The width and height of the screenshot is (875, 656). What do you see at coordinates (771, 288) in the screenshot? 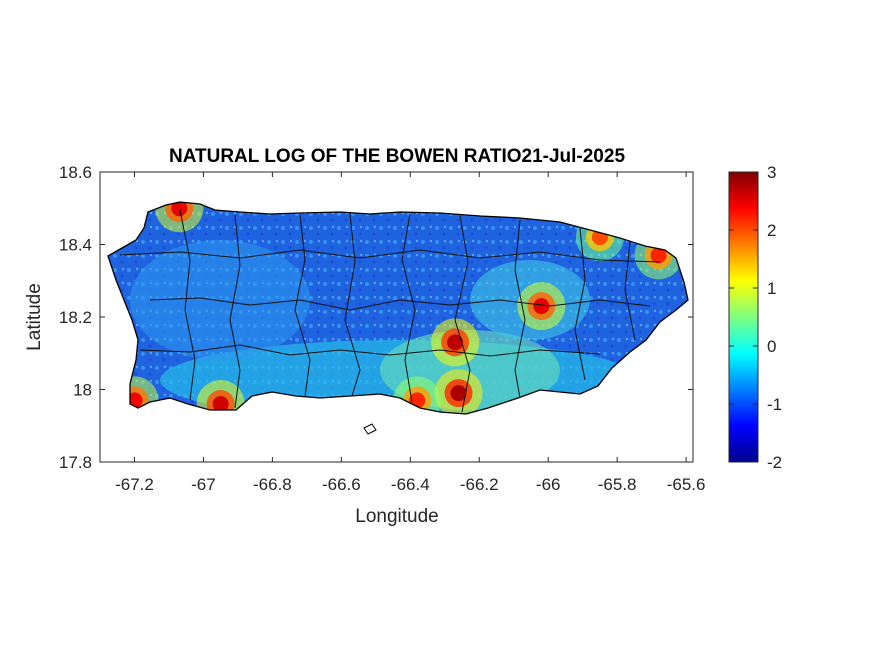
I see `colorbar-tick-label: 1` at bounding box center [771, 288].